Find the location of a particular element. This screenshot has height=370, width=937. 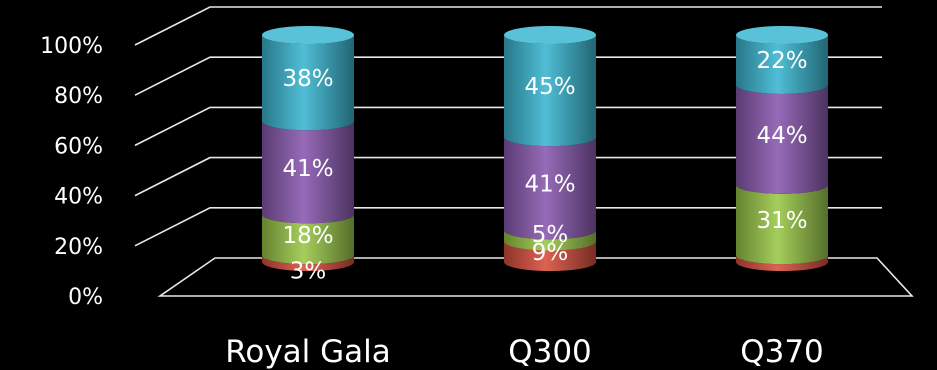

y-tick-label: 0% is located at coordinates (85, 297).